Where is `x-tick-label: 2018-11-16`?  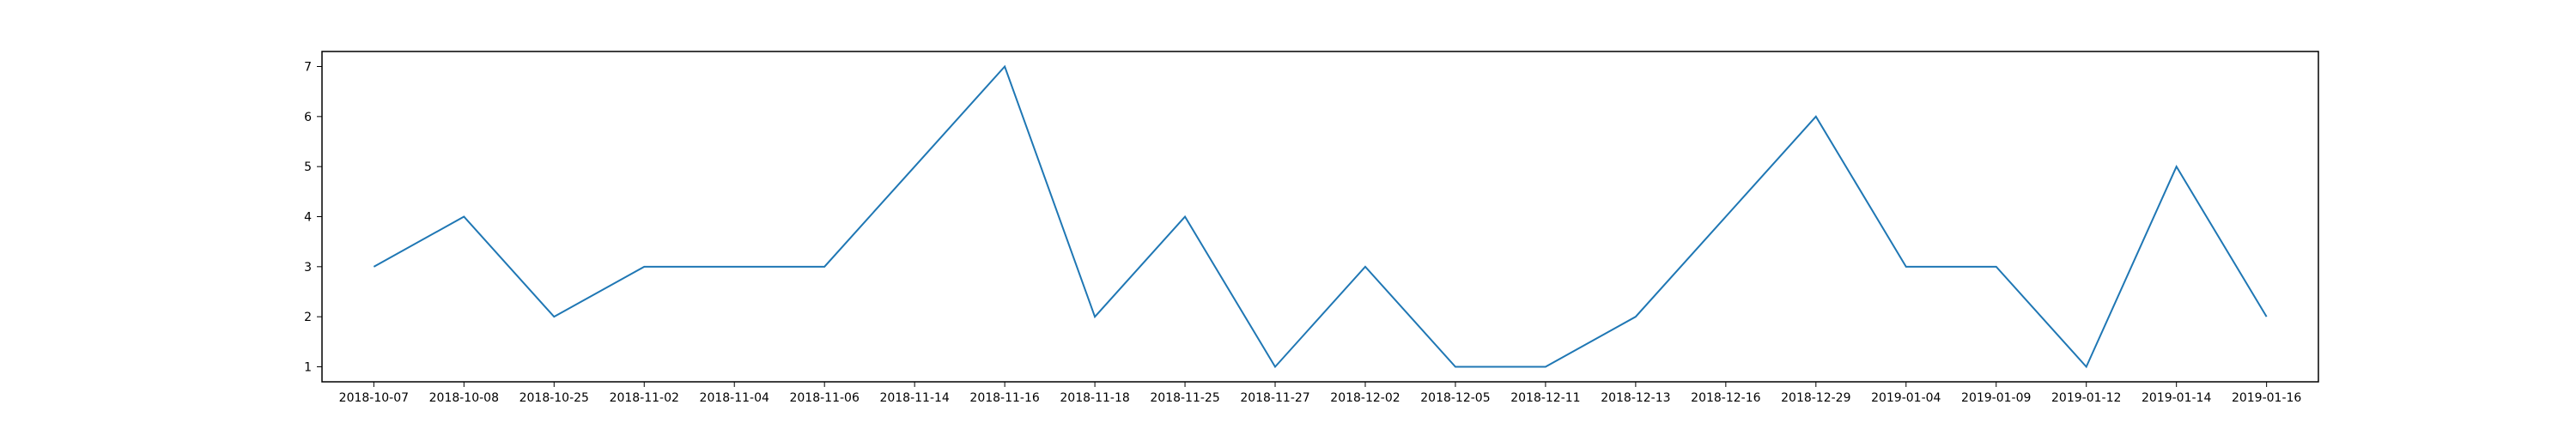
x-tick-label: 2018-11-16 is located at coordinates (1004, 398).